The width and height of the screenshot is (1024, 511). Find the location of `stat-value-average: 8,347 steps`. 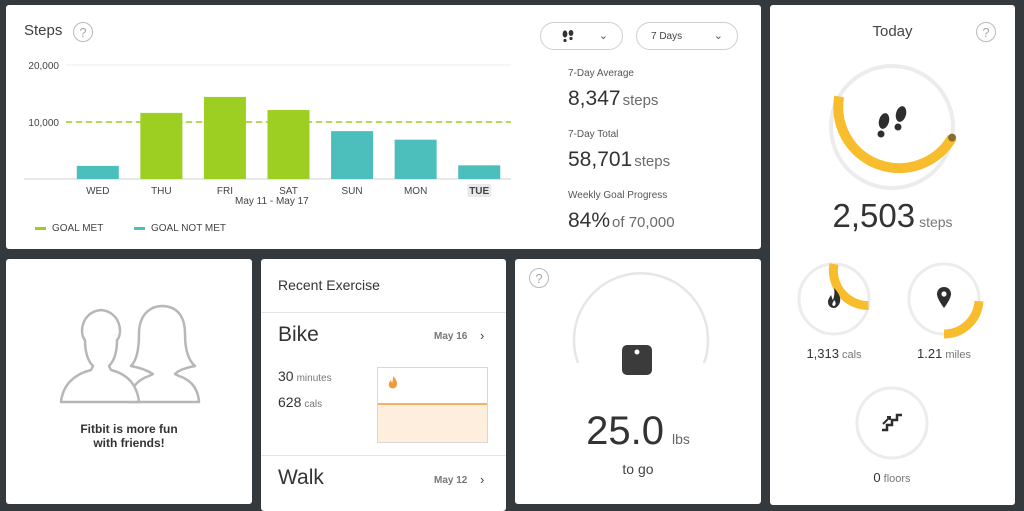

stat-value-average: 8,347 steps is located at coordinates (613, 98).